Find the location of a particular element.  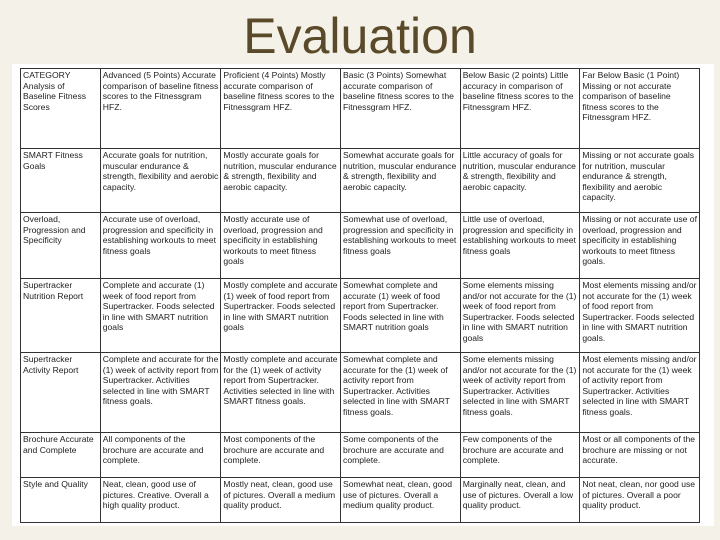

category-cell: Brochure Accurate and Complete is located at coordinates (60, 455).